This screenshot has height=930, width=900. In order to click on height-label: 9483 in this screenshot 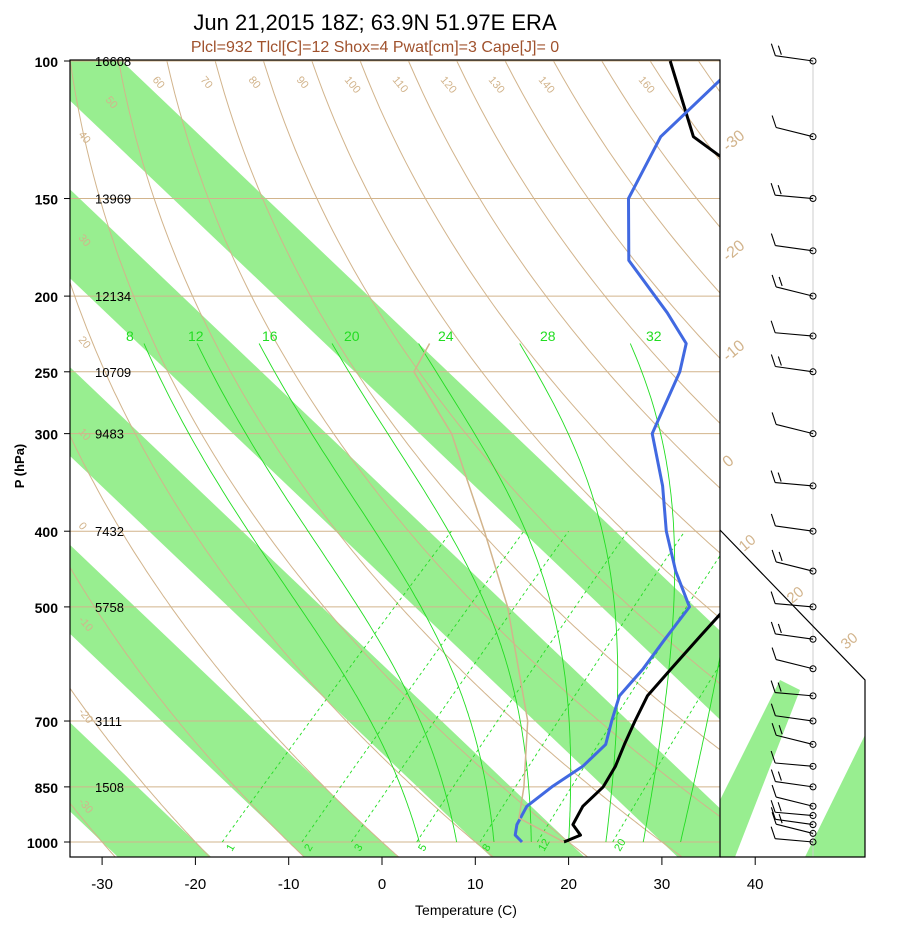, I will do `click(109, 434)`.